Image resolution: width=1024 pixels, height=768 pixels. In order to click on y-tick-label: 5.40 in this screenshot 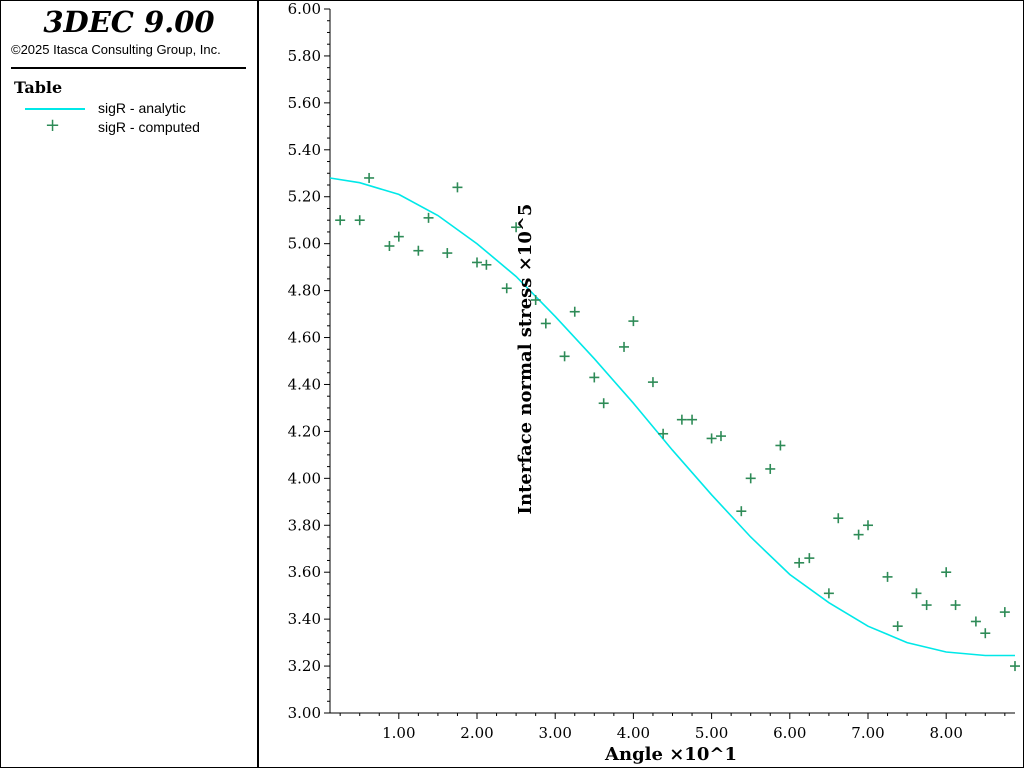, I will do `click(304, 150)`.